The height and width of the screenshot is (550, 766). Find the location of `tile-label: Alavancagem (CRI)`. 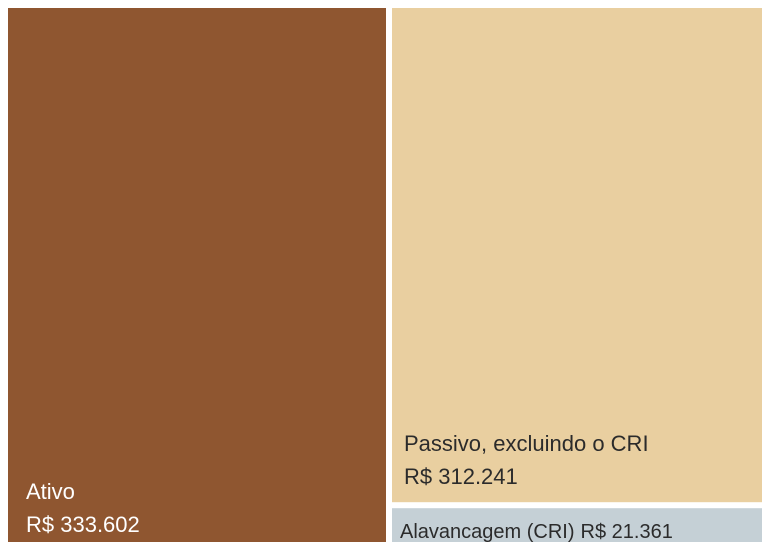

tile-label: Alavancagem (CRI) is located at coordinates (487, 532).